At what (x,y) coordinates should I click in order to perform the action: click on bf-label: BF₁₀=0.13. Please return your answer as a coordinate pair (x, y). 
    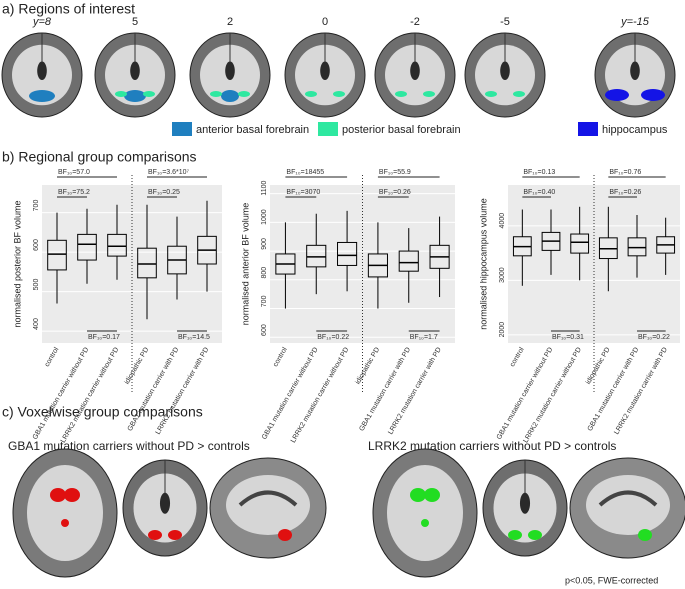
    Looking at the image, I should click on (539, 172).